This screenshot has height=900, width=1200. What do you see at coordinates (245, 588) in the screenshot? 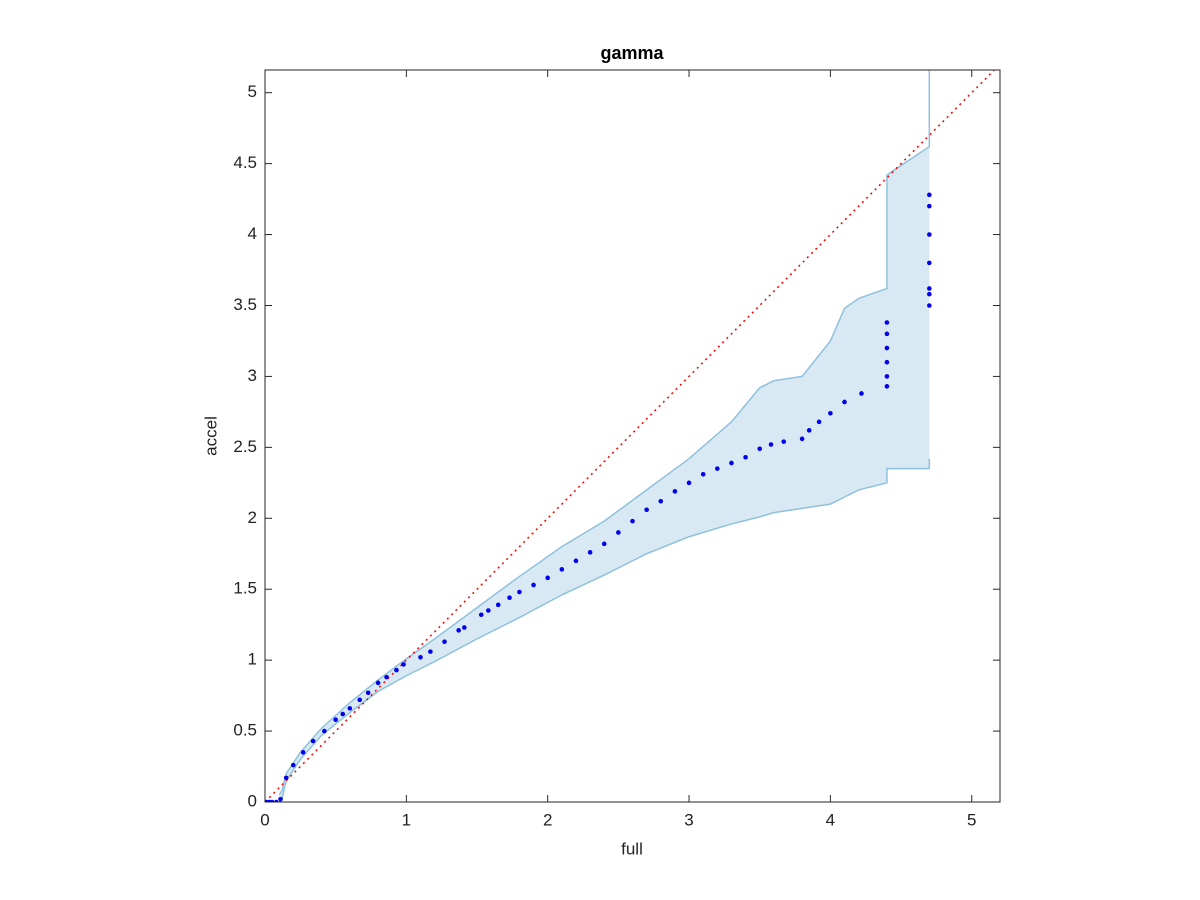
I see `y-tick-label: 1.5` at bounding box center [245, 588].